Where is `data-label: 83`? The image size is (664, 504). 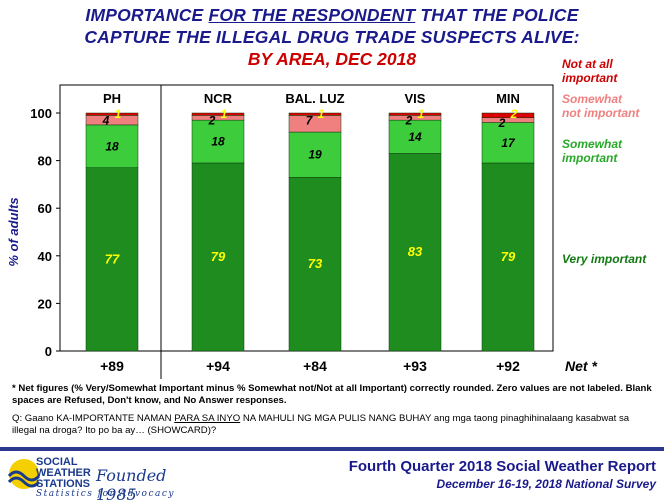 data-label: 83 is located at coordinates (415, 251).